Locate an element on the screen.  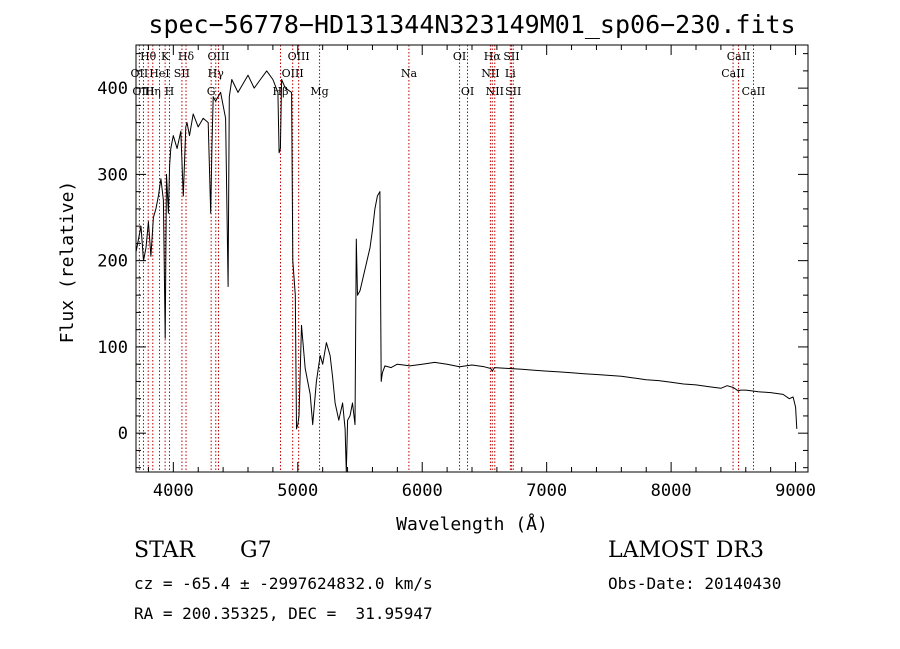
redshift-readout: cz = -65.4 ± -2997624832.0 km/s is located at coordinates (283, 583).